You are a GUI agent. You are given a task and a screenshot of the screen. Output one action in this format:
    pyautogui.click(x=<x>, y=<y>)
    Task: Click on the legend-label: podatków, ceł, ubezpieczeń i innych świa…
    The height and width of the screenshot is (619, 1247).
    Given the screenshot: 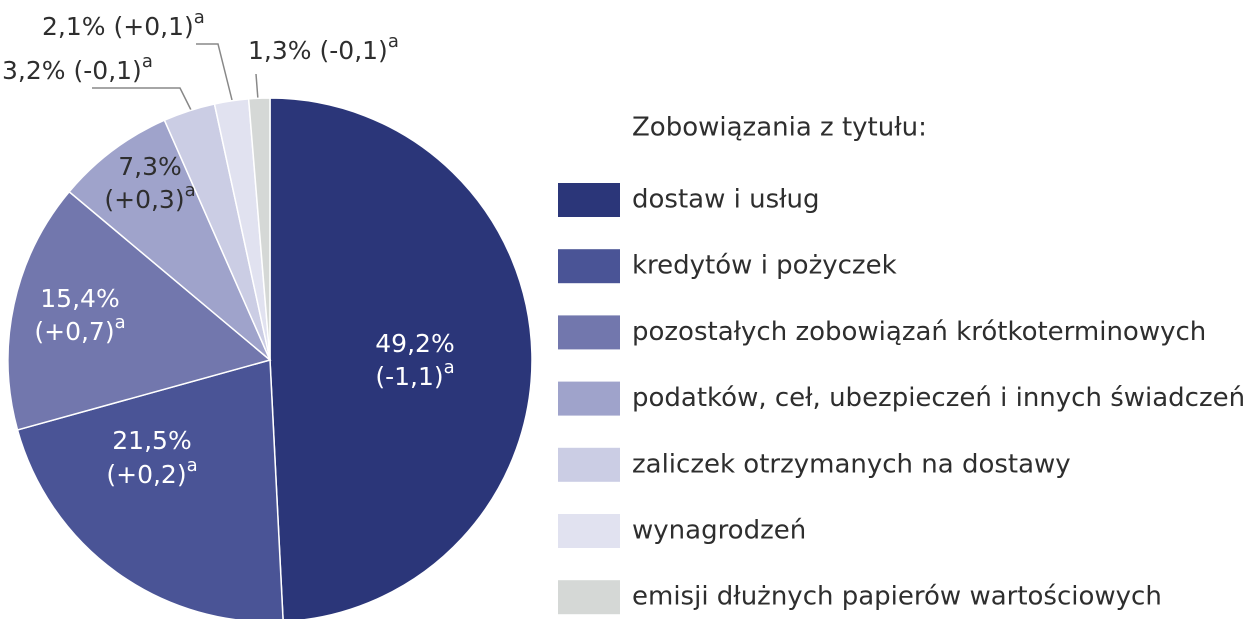 What is the action you would take?
    pyautogui.click(x=938, y=398)
    